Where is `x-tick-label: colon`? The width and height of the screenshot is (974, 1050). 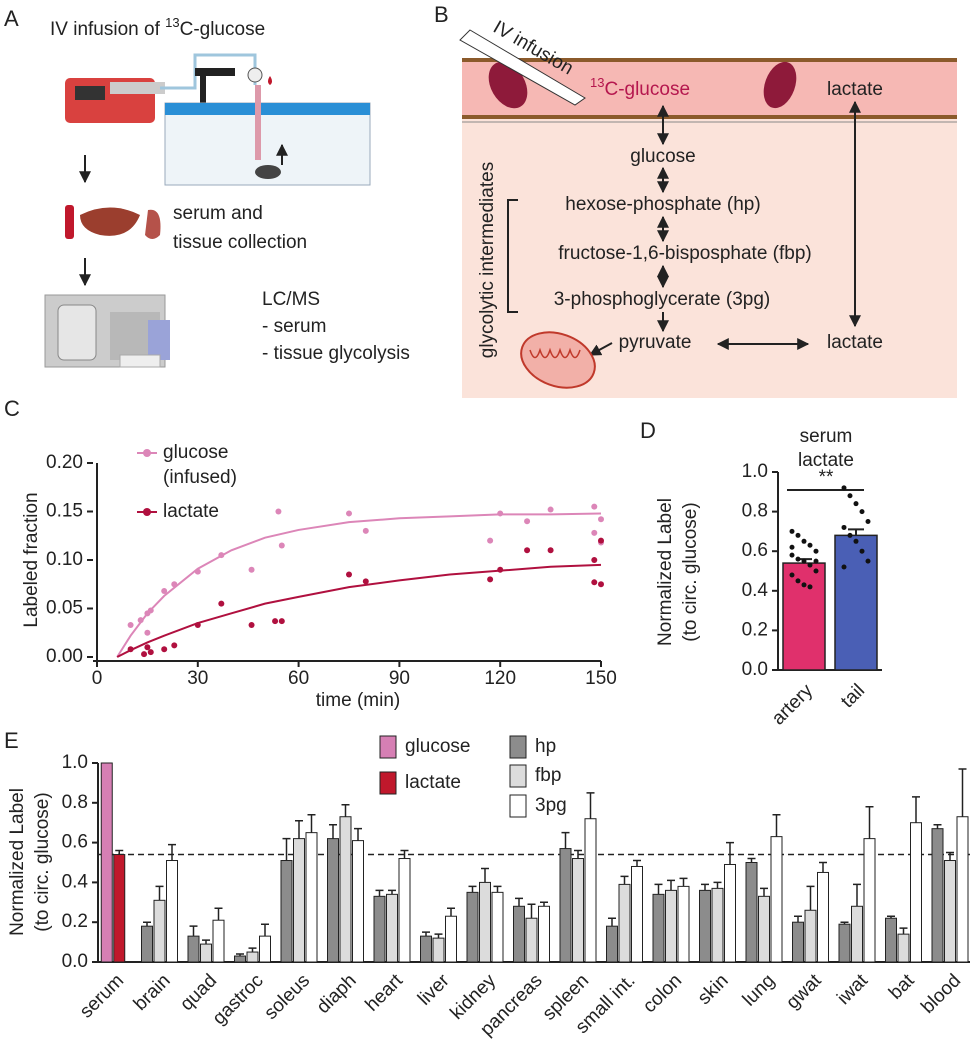
x-tick-label: colon is located at coordinates (662, 993).